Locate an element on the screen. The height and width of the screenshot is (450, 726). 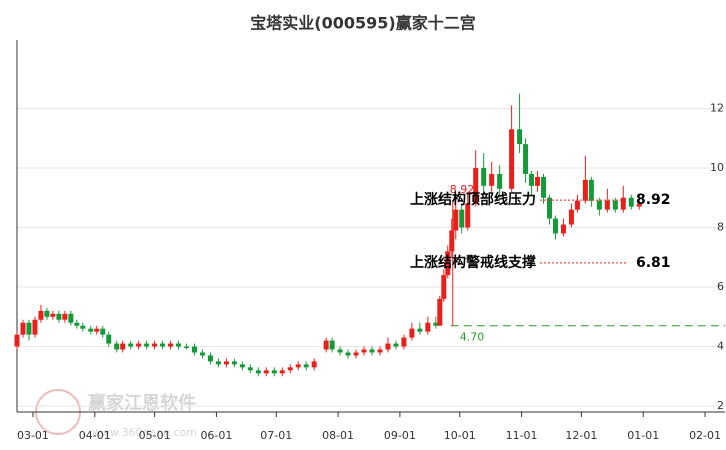
high-marker-label: 8.92 is located at coordinates (462, 189).